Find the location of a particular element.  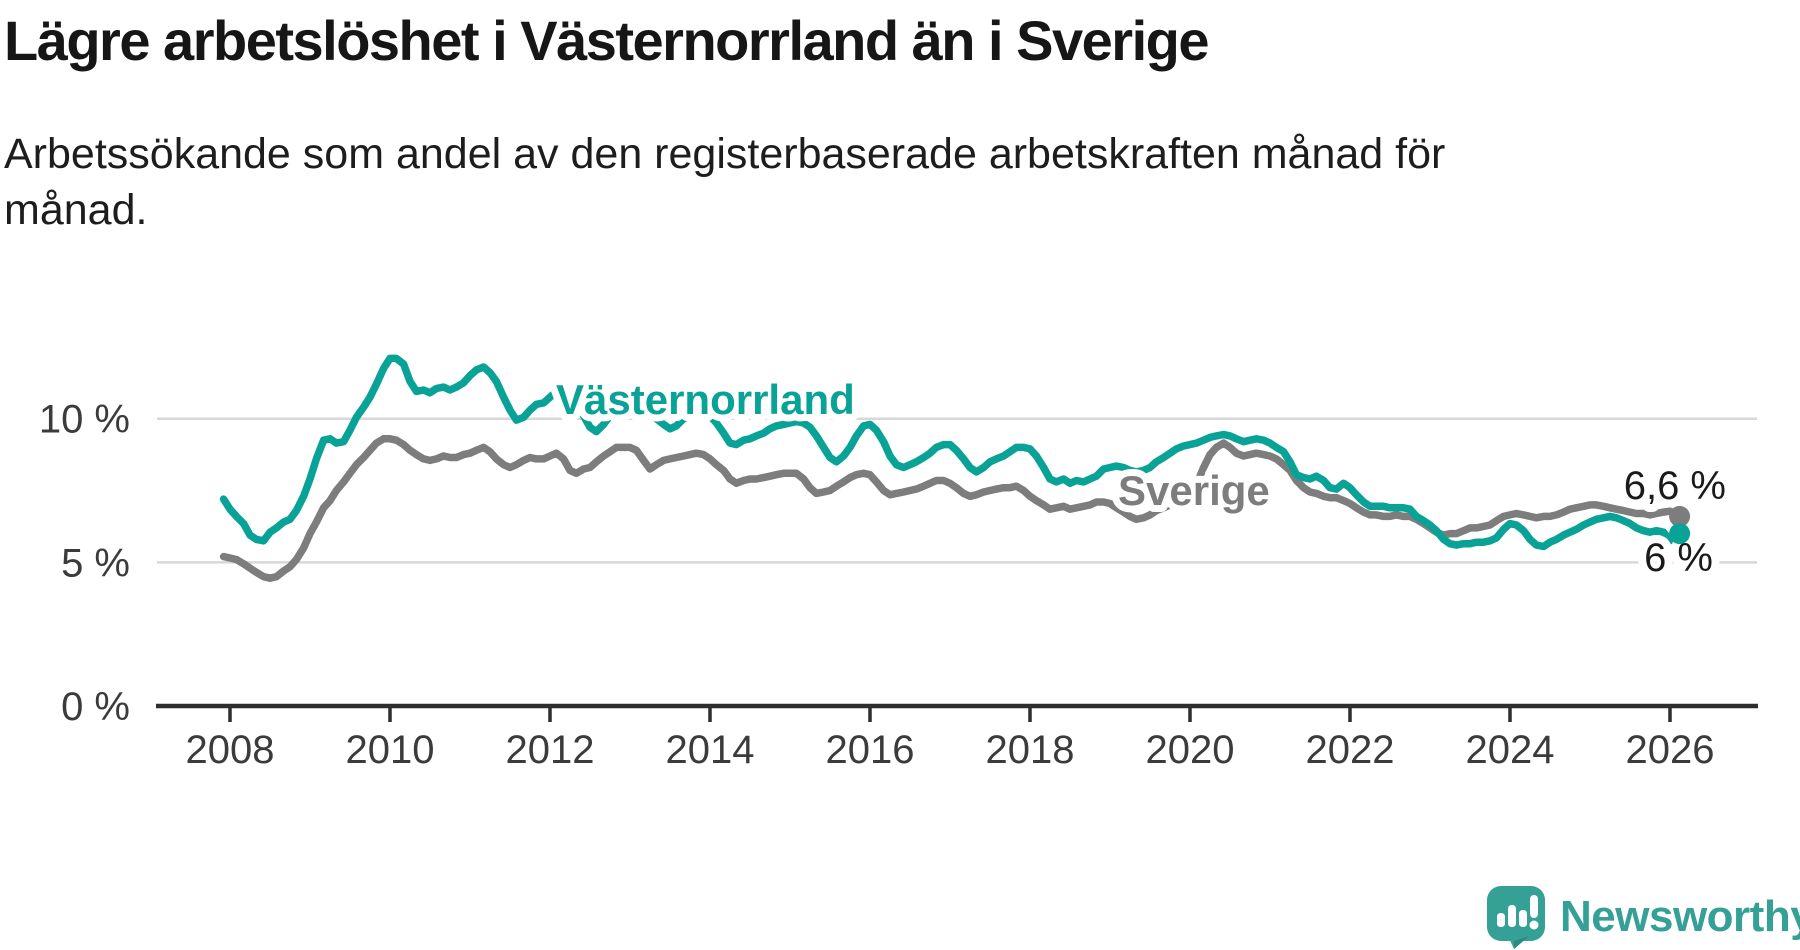

x-tick-label: 2026 is located at coordinates (1670, 750).